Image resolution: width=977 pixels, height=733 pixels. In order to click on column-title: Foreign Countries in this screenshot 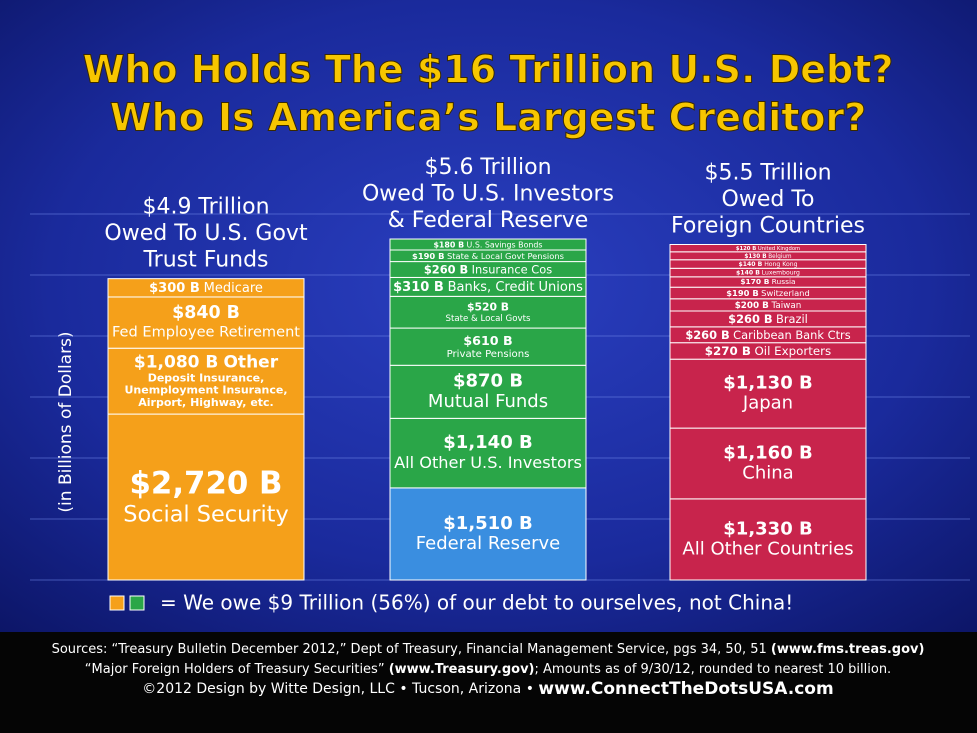, I will do `click(768, 226)`.